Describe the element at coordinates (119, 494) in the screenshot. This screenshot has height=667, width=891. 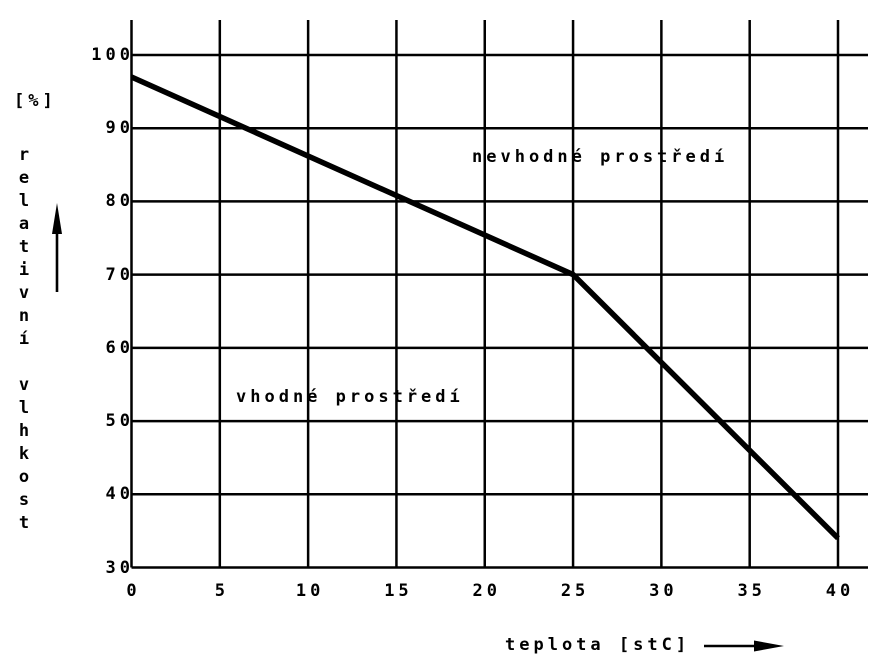
I see `y-tick-label: 40` at that location.